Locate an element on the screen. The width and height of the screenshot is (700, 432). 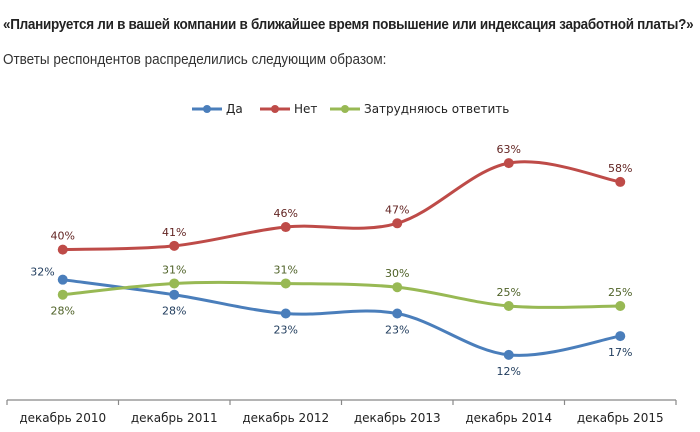
data-label: 47% is located at coordinates (397, 209).